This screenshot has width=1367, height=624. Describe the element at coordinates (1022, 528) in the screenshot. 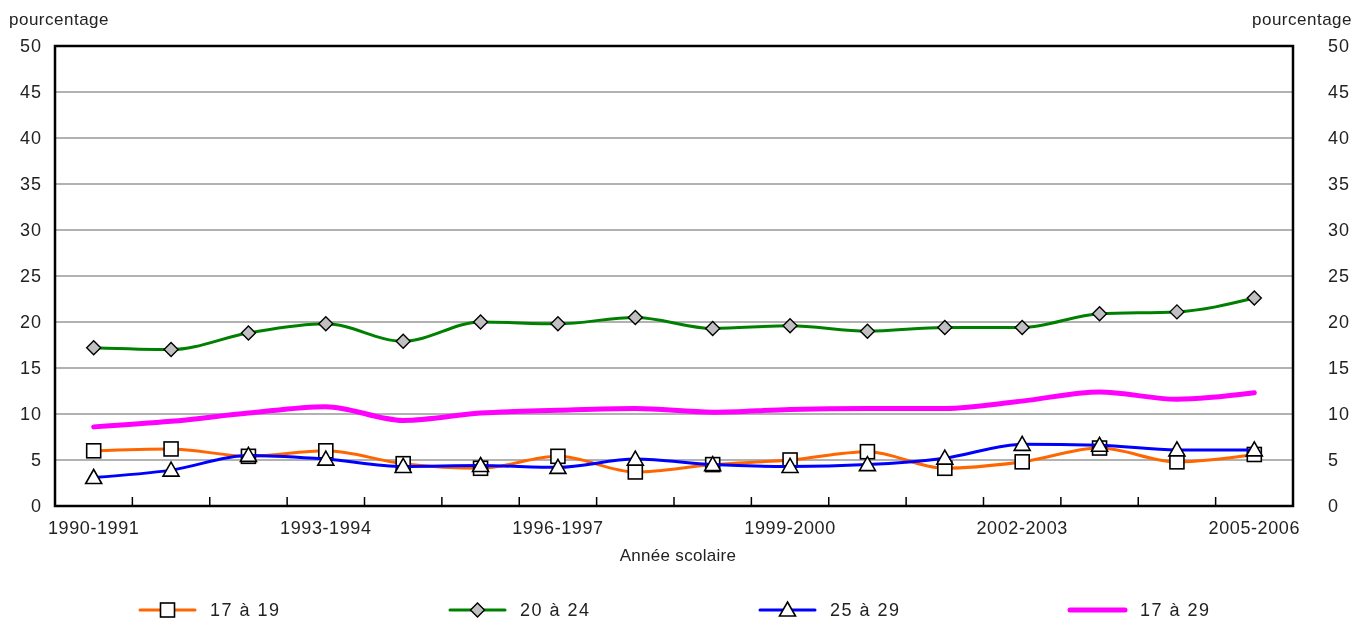

I see `x-tick-label: 2002-2003` at that location.